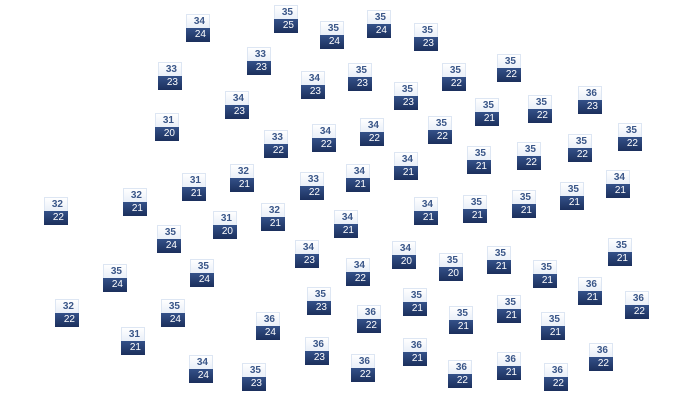 Image resolution: width=700 pixels, height=410 pixels. I want to click on high-temperature: 36, so click(556, 370).